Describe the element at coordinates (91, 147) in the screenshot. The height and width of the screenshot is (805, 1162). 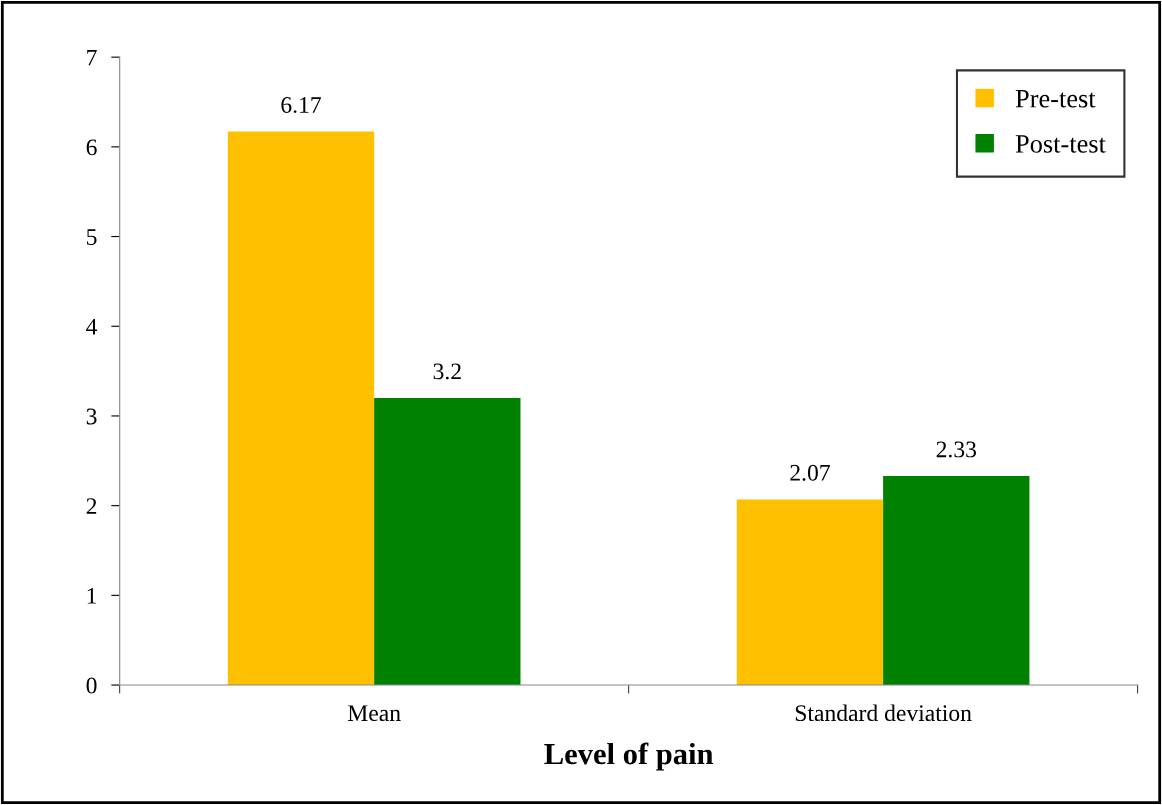
I see `y-tick-label: 6` at that location.